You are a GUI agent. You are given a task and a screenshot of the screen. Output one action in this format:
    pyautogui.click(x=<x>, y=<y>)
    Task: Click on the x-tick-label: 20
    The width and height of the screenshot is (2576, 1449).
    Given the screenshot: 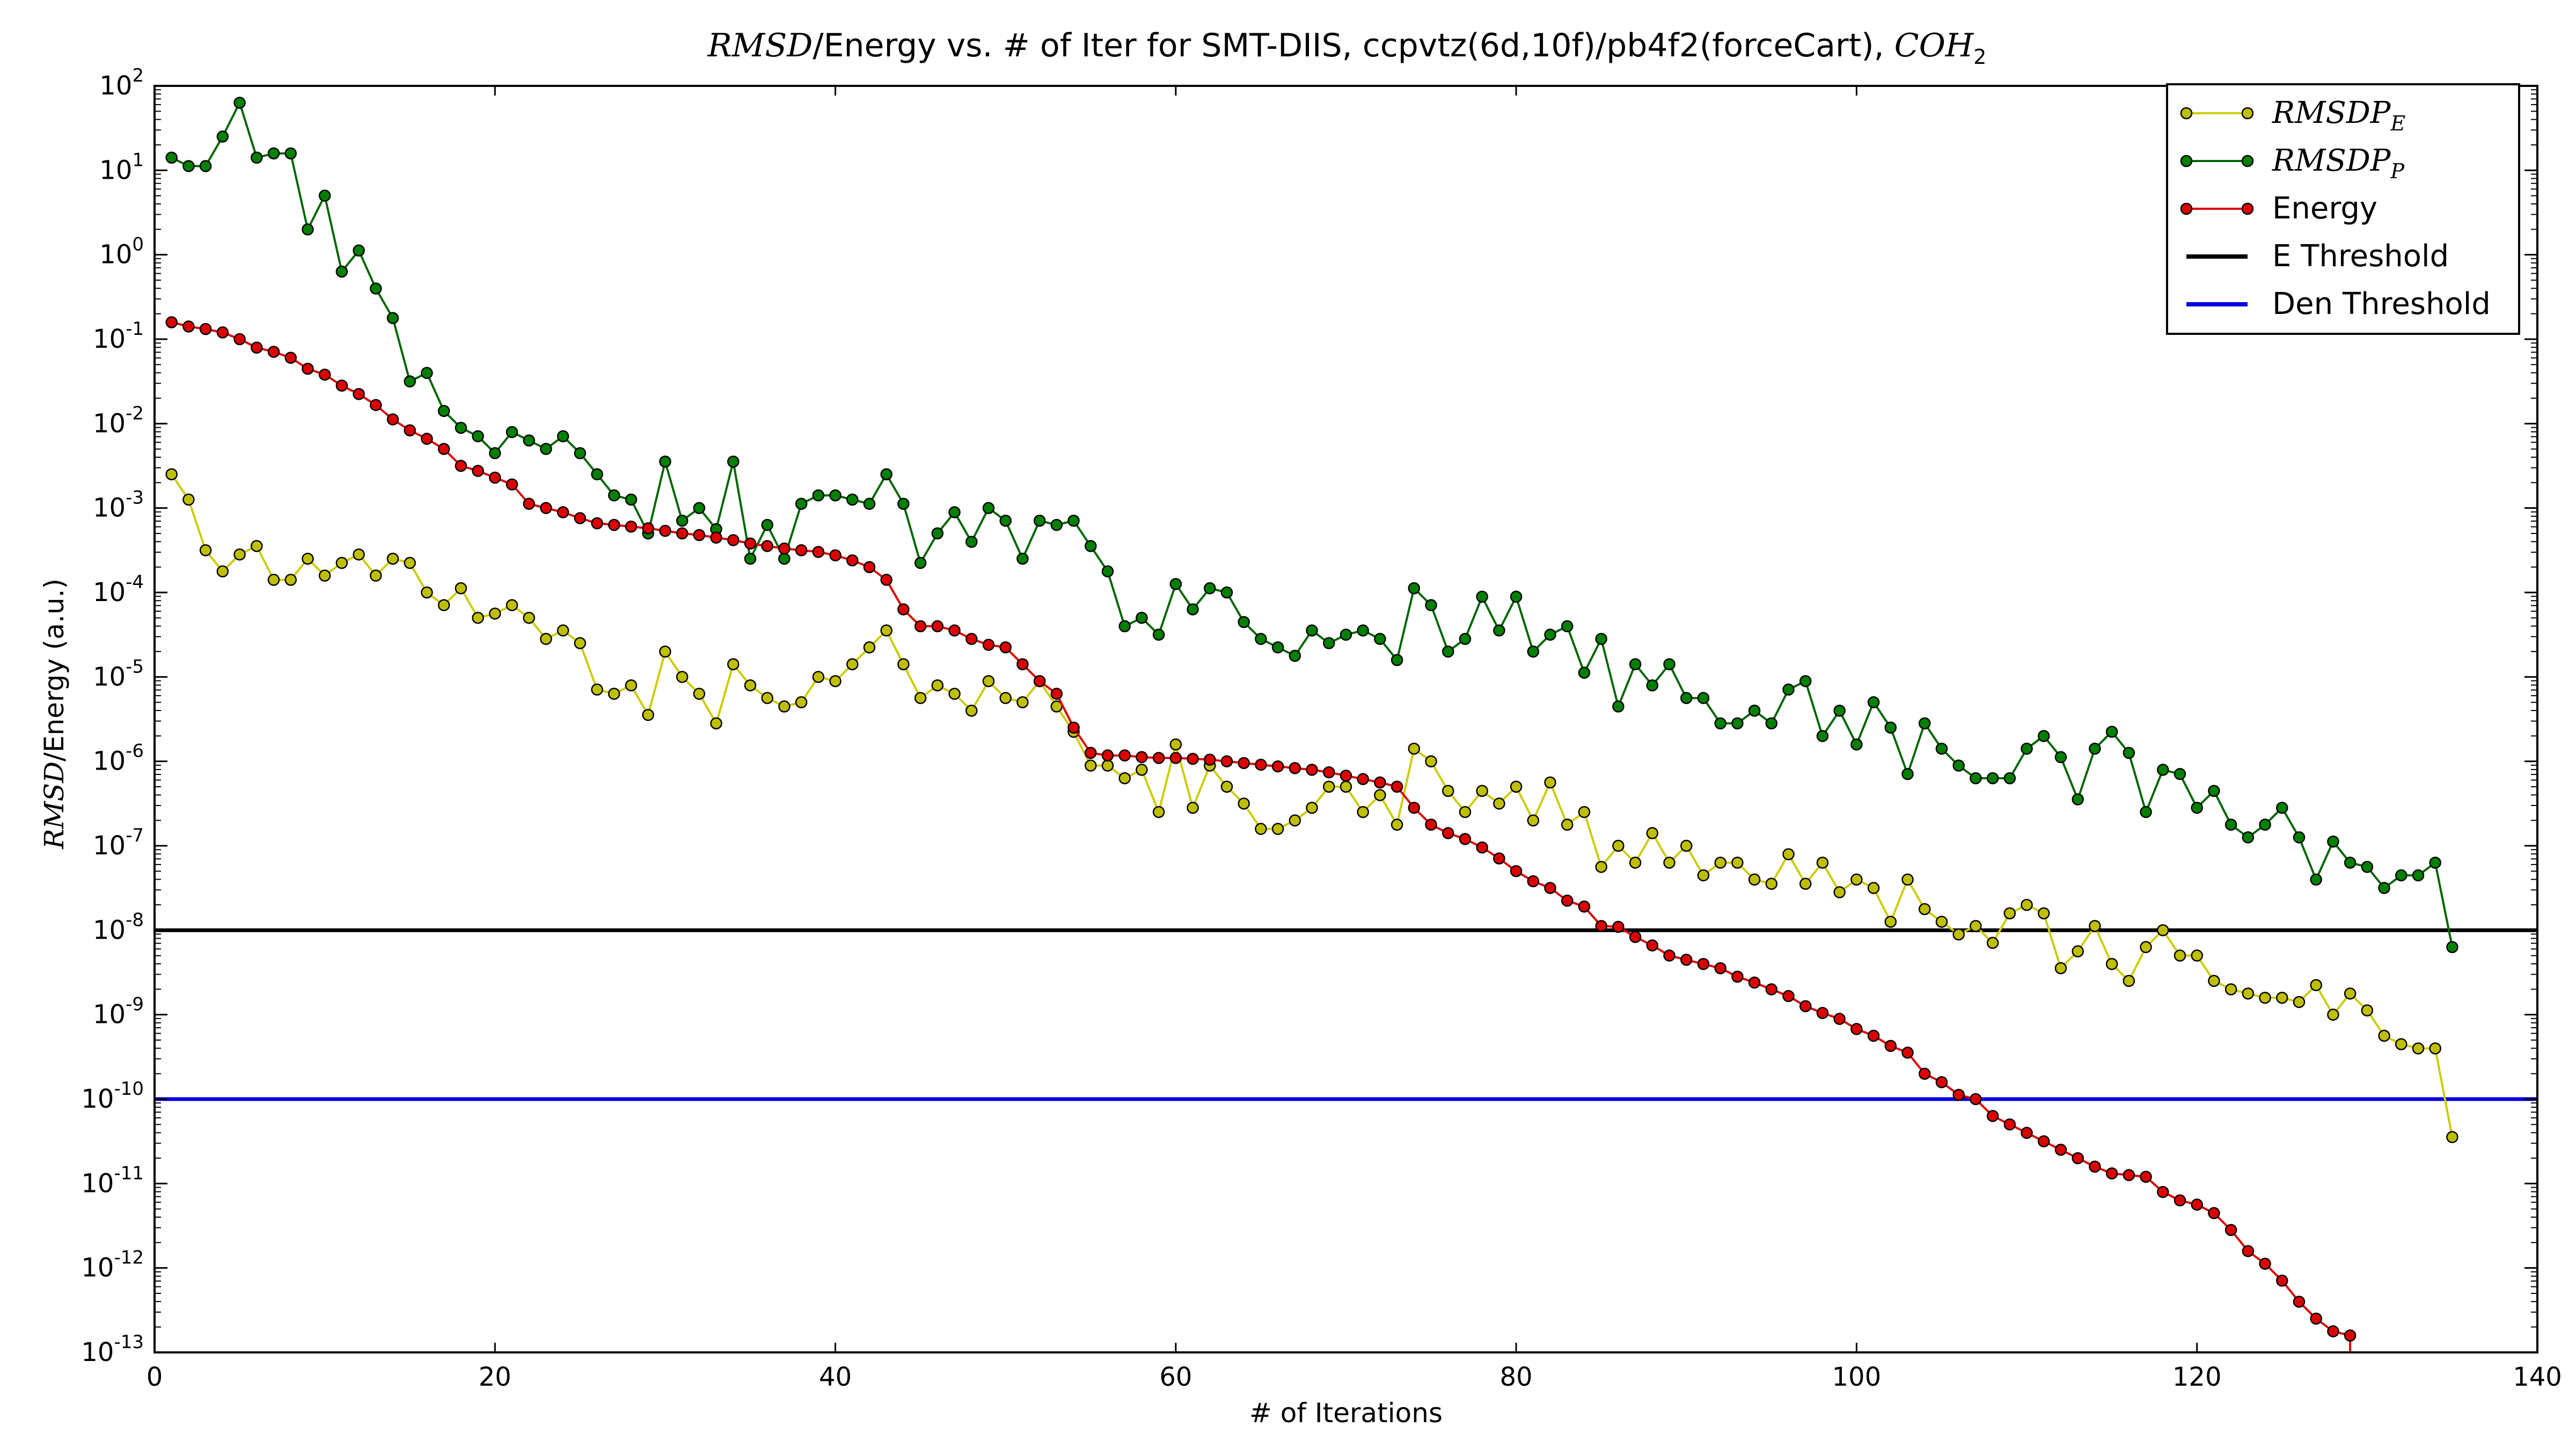 What is the action you would take?
    pyautogui.click(x=495, y=1377)
    